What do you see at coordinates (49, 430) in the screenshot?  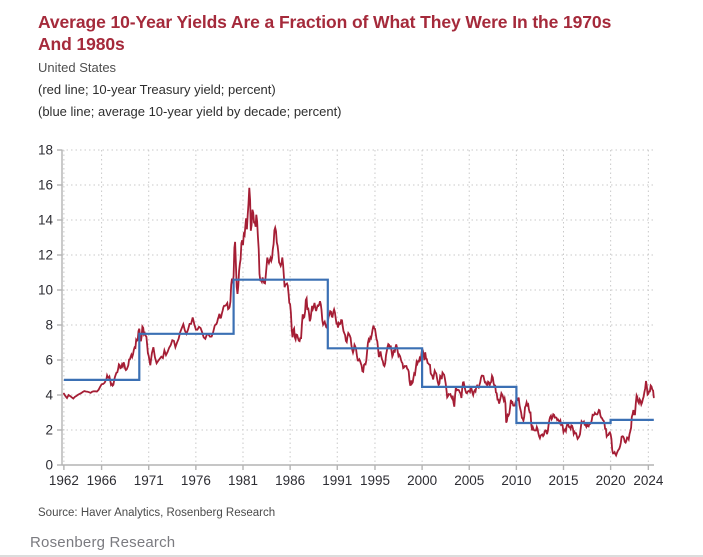 I see `y-tick-label: 2` at bounding box center [49, 430].